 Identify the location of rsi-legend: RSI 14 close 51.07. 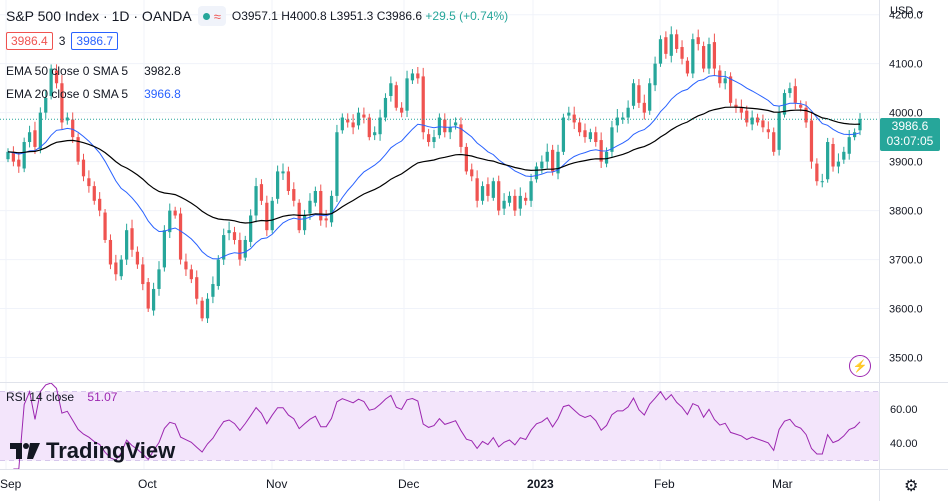
(61, 397).